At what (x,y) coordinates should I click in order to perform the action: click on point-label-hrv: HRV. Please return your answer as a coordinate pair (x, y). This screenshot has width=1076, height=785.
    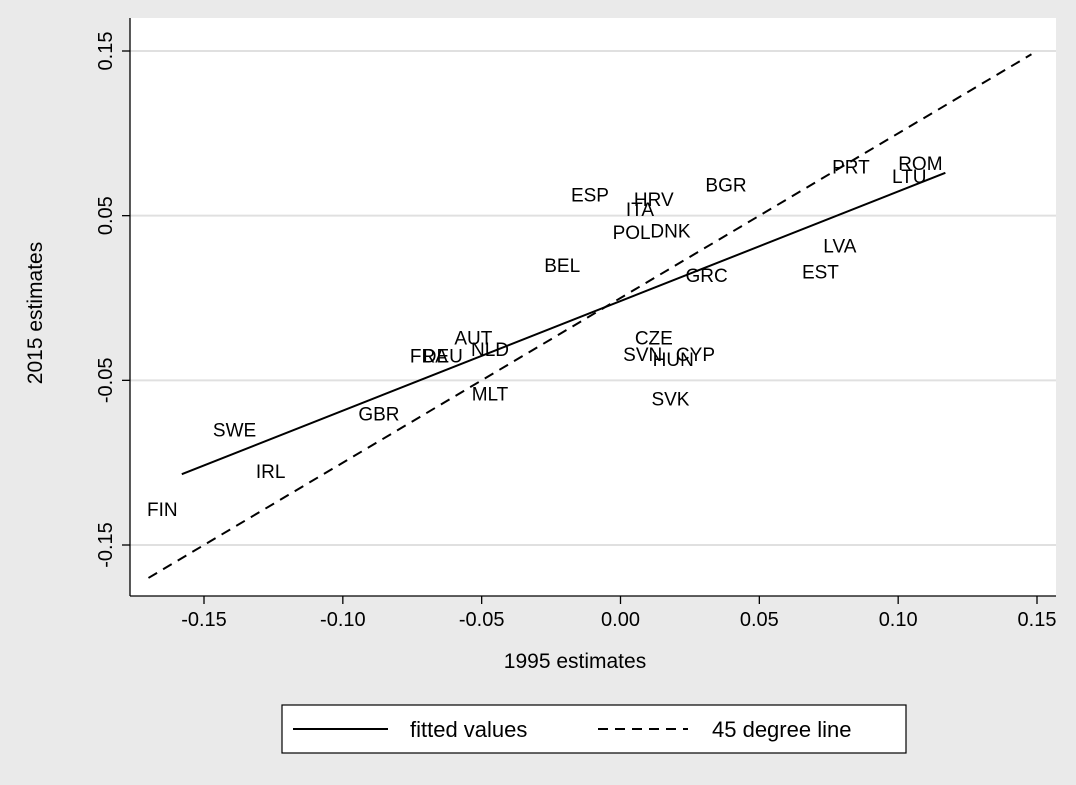
    Looking at the image, I should click on (654, 200).